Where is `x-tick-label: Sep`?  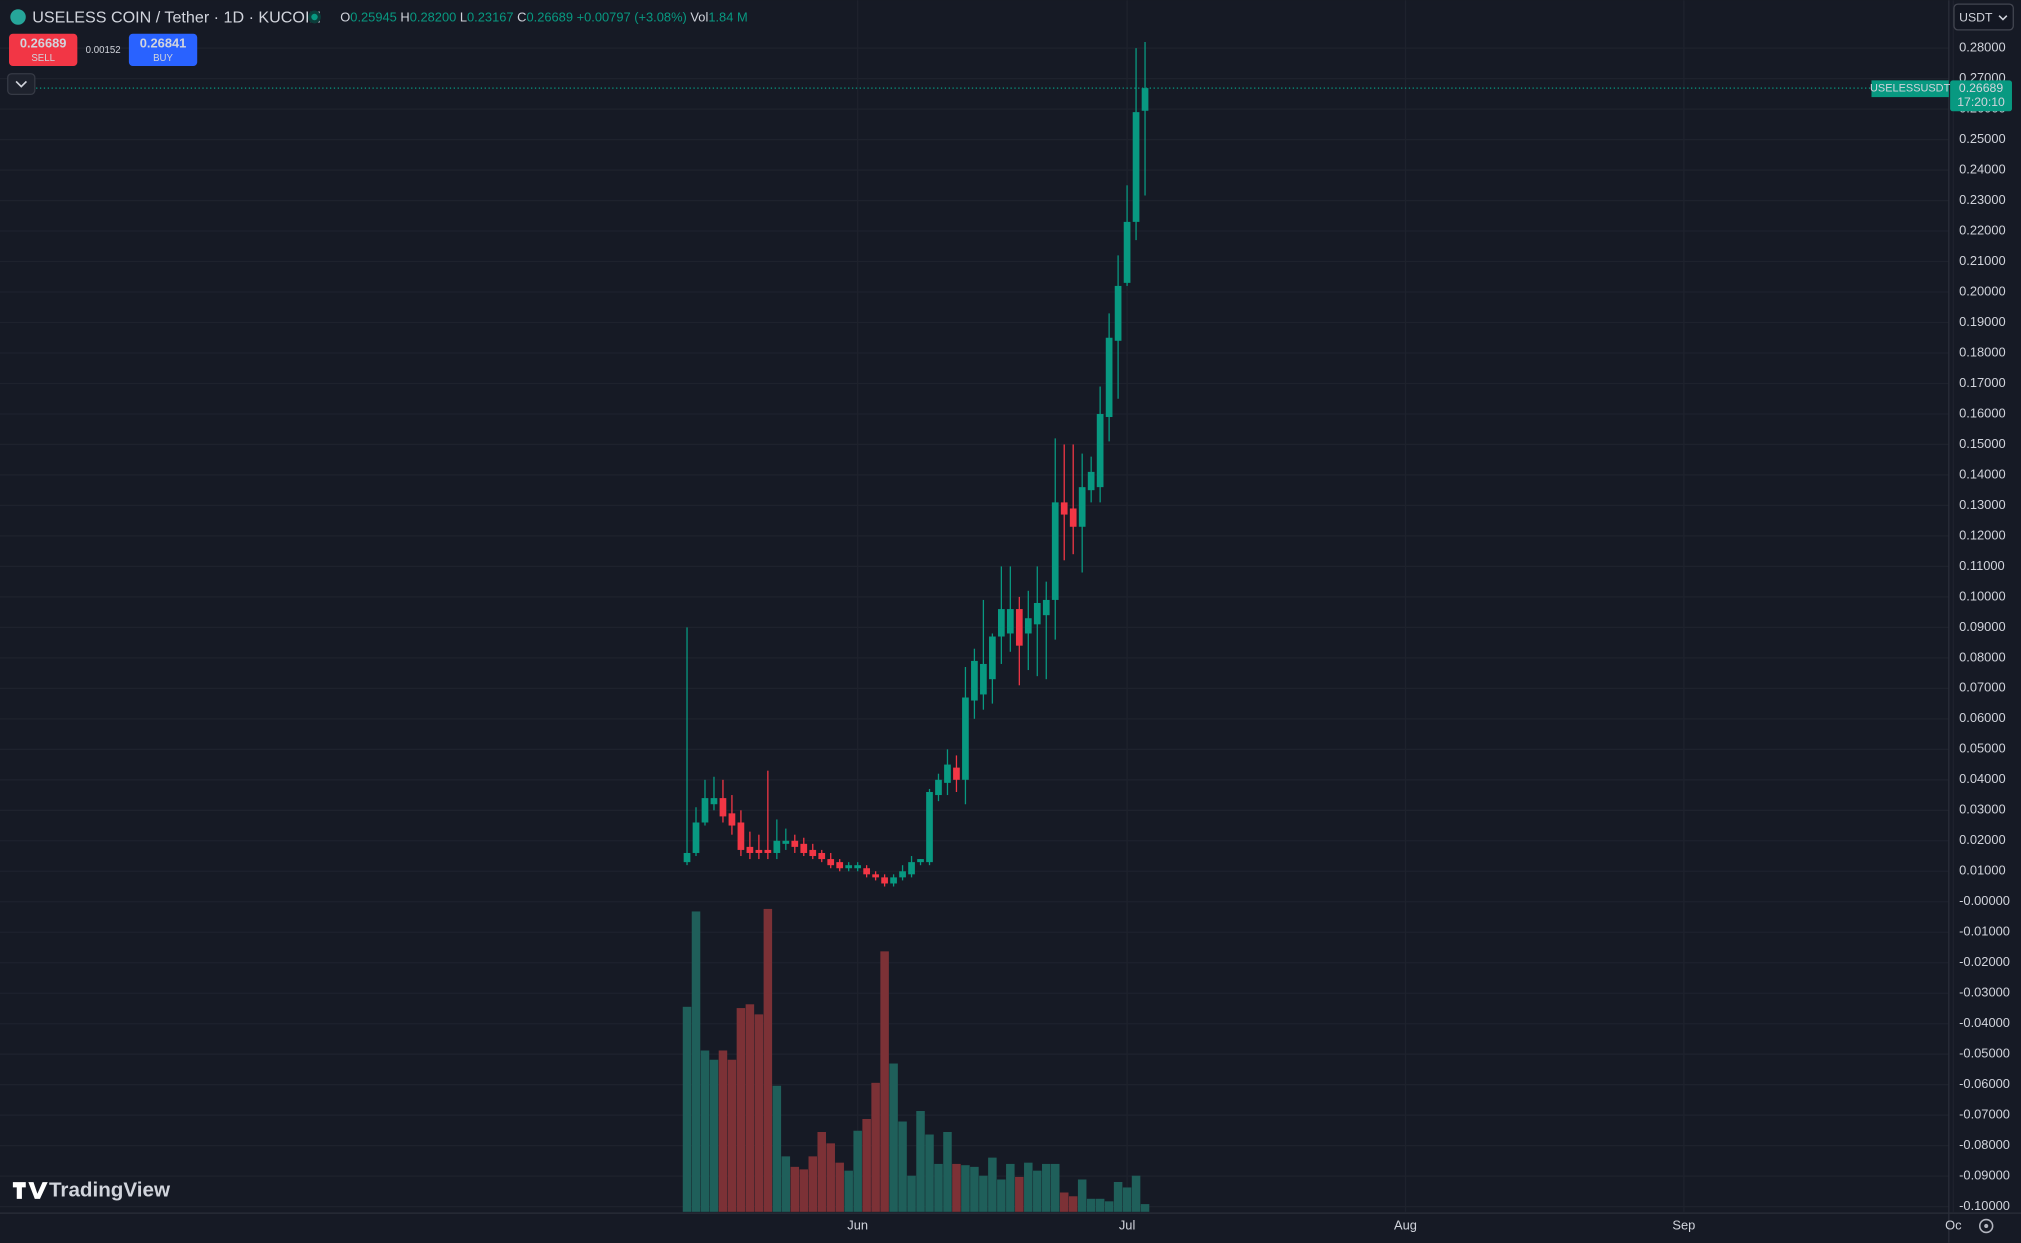
x-tick-label: Sep is located at coordinates (1683, 1224).